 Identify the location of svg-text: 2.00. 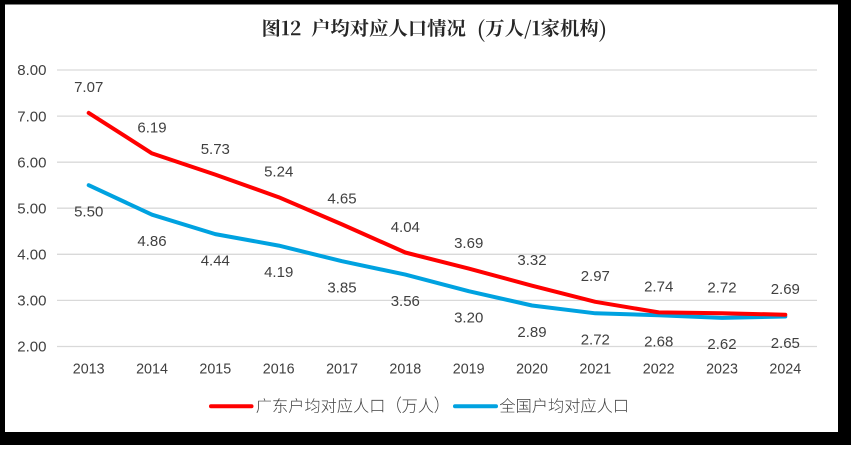
(31, 347).